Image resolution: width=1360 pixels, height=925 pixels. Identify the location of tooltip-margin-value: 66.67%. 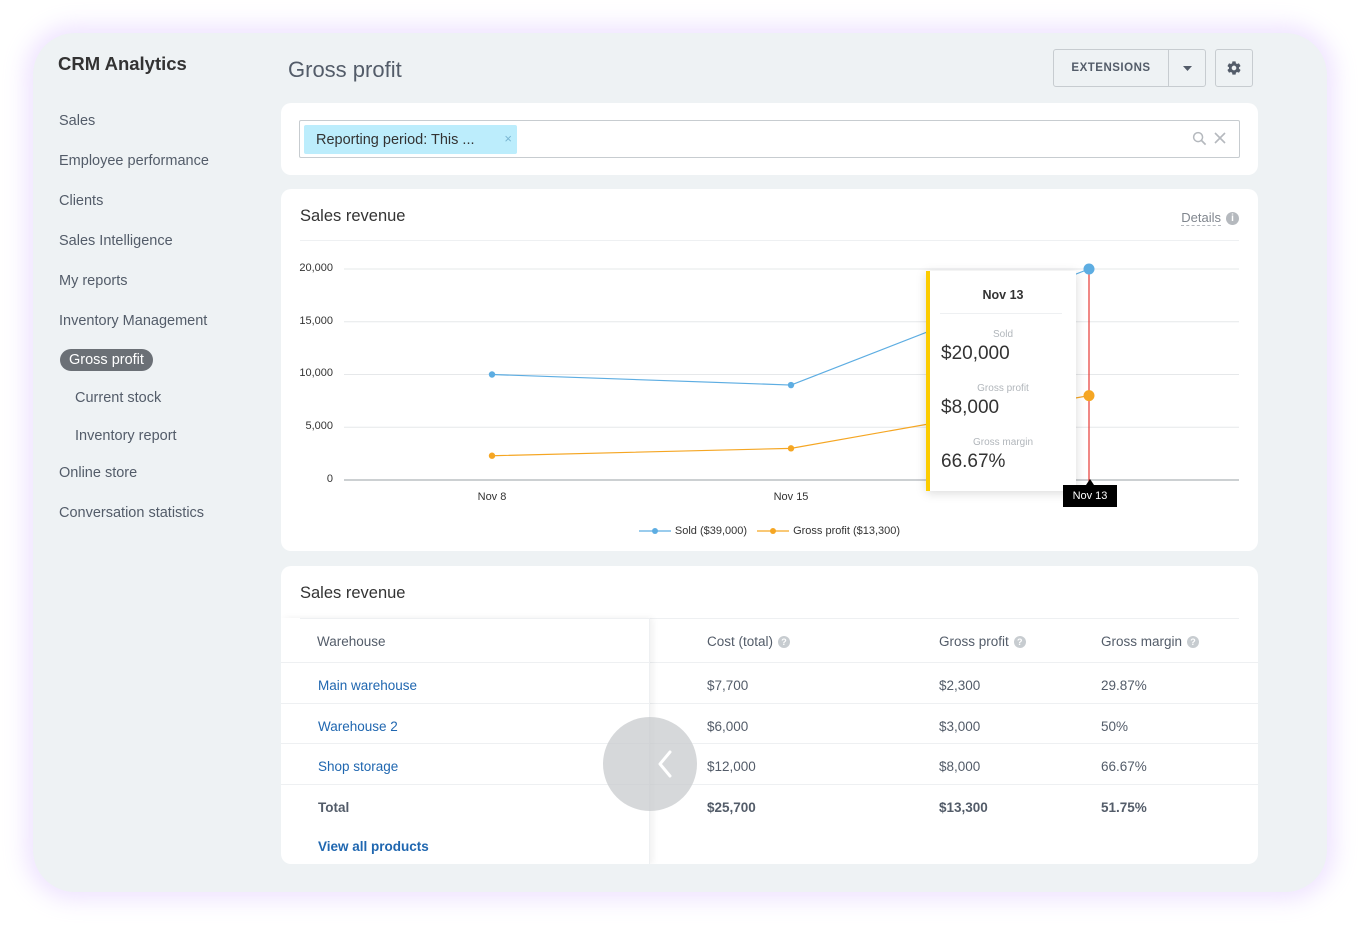
(973, 461).